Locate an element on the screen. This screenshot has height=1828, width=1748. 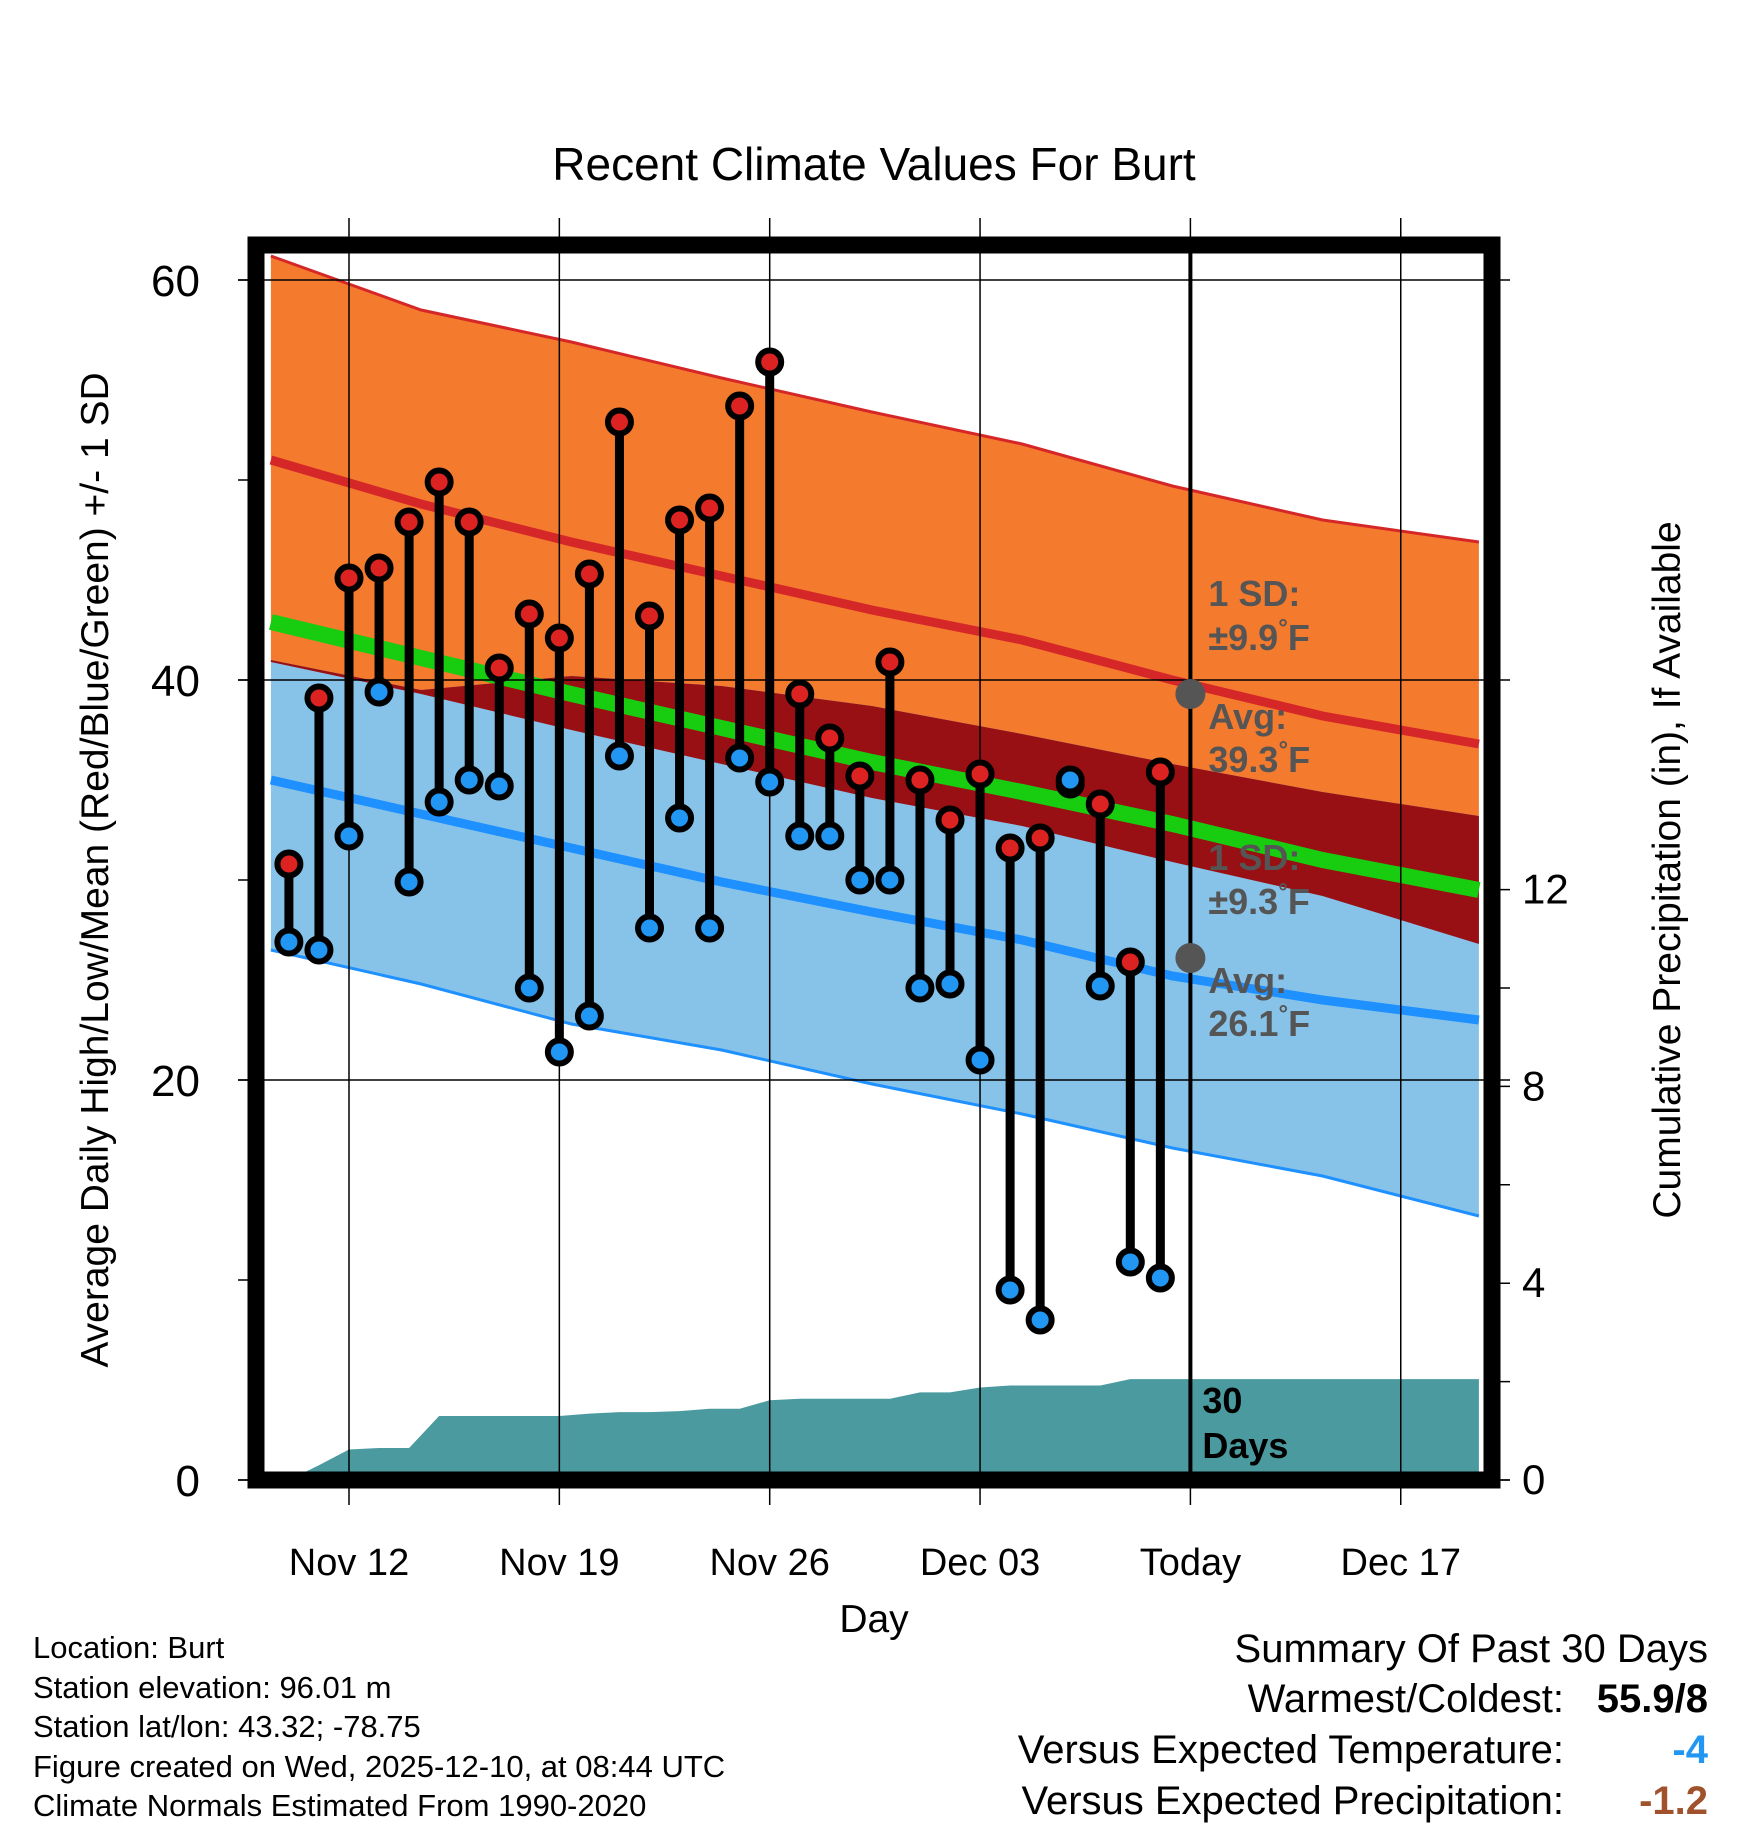
annotation-sd-value: ±9.9°F is located at coordinates (1258, 636).